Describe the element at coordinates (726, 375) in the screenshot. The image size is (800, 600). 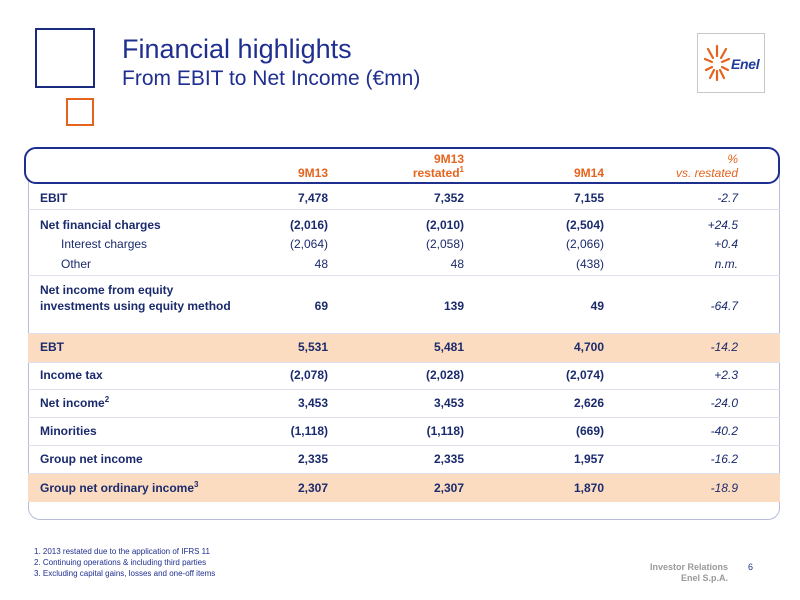
I see `cell-pct: +2.3` at that location.